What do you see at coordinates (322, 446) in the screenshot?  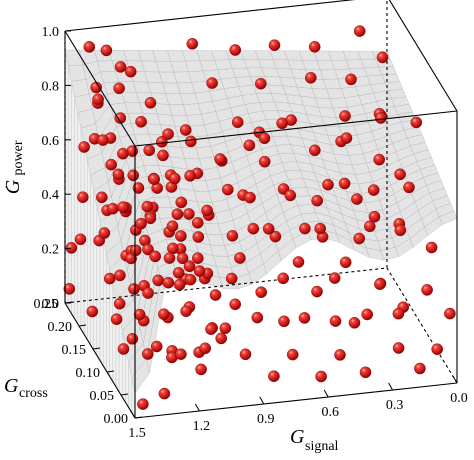 I see `x-axis-label-sub: signal` at bounding box center [322, 446].